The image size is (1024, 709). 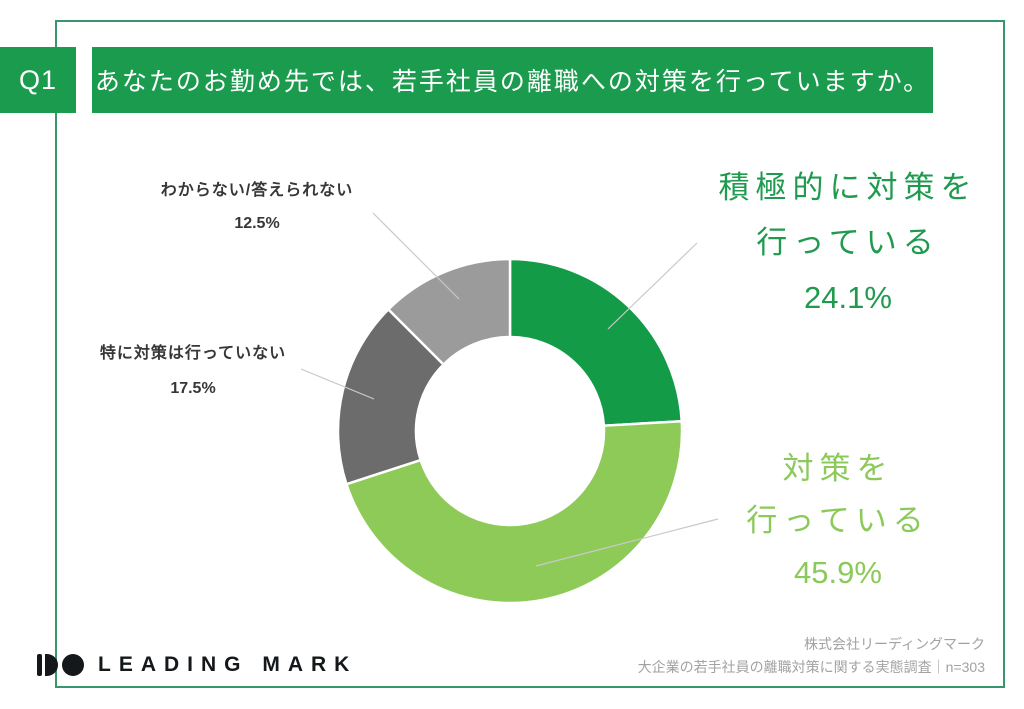 I want to click on label-unknown-text: わからない/答えられない, so click(x=257, y=190).